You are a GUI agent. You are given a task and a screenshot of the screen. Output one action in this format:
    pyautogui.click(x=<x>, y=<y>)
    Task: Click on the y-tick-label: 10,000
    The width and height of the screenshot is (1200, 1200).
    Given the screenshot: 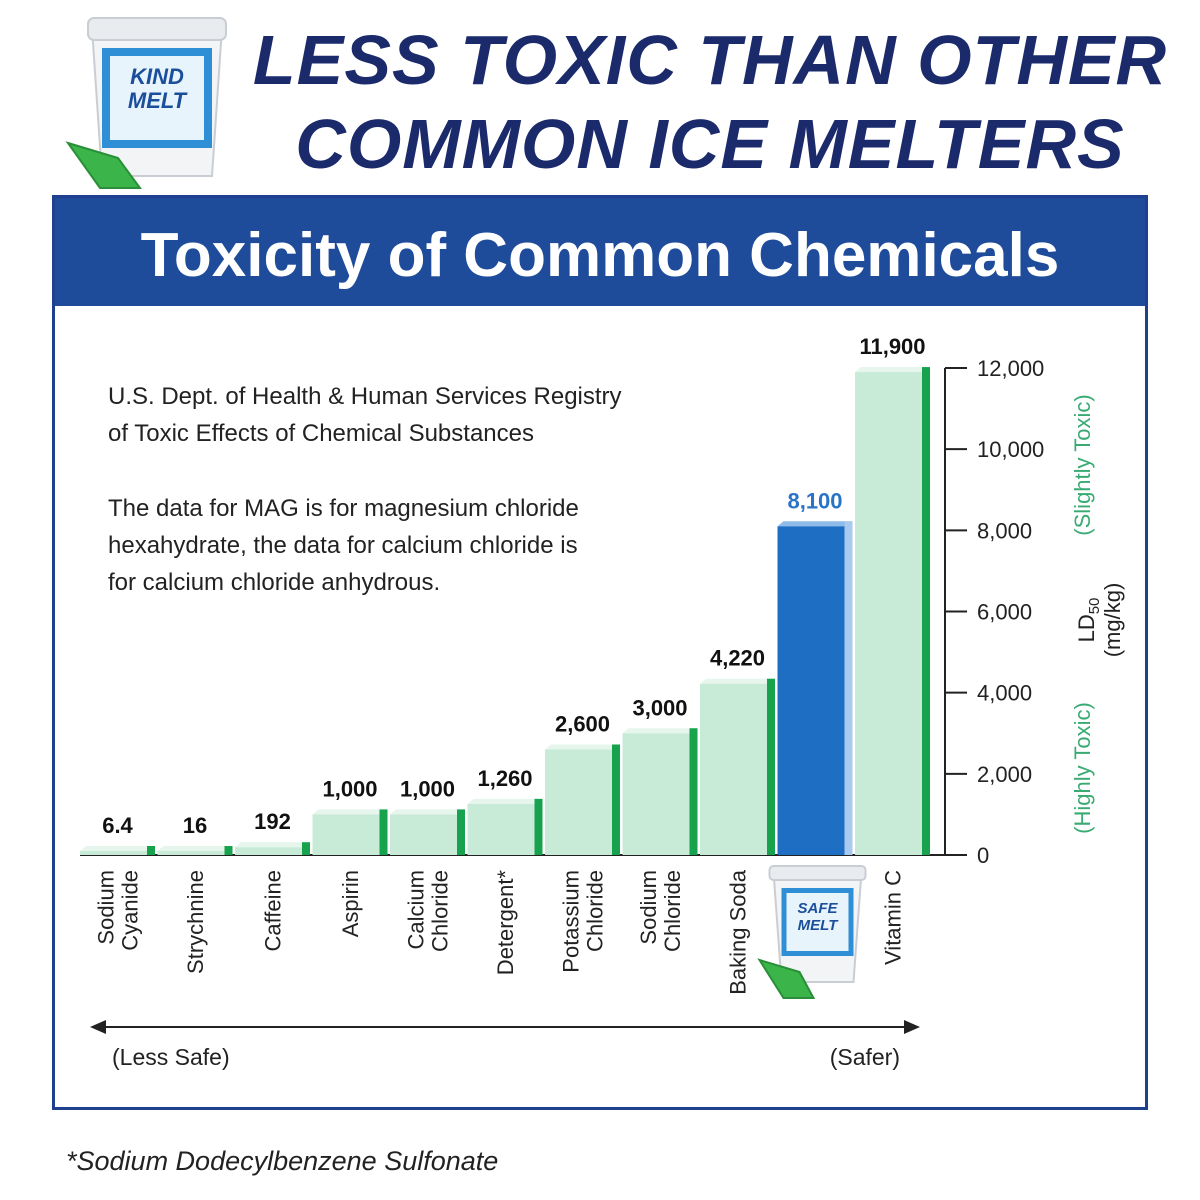 What is the action you would take?
    pyautogui.click(x=1010, y=449)
    